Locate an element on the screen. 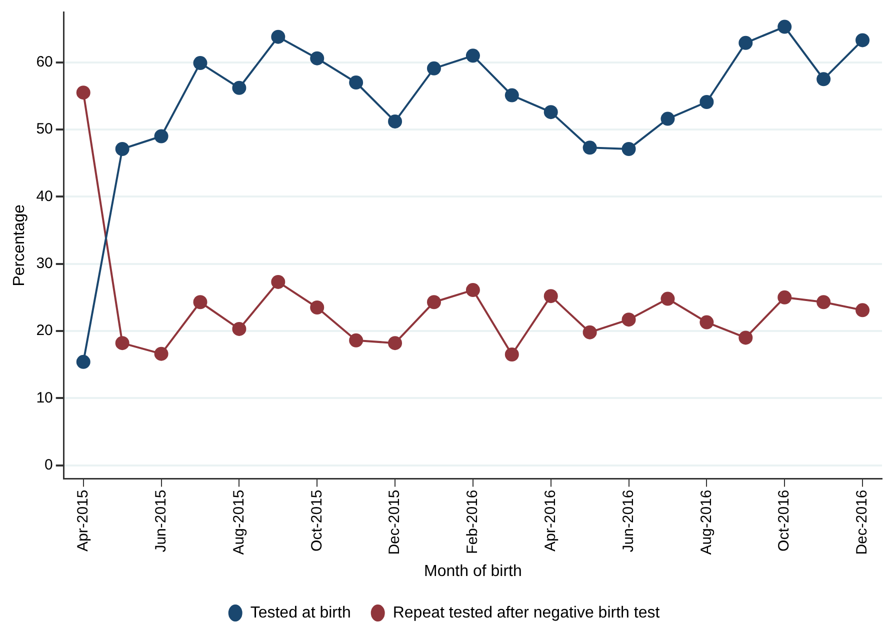  x-tick-label: Jun-2016 is located at coordinates (628, 521).